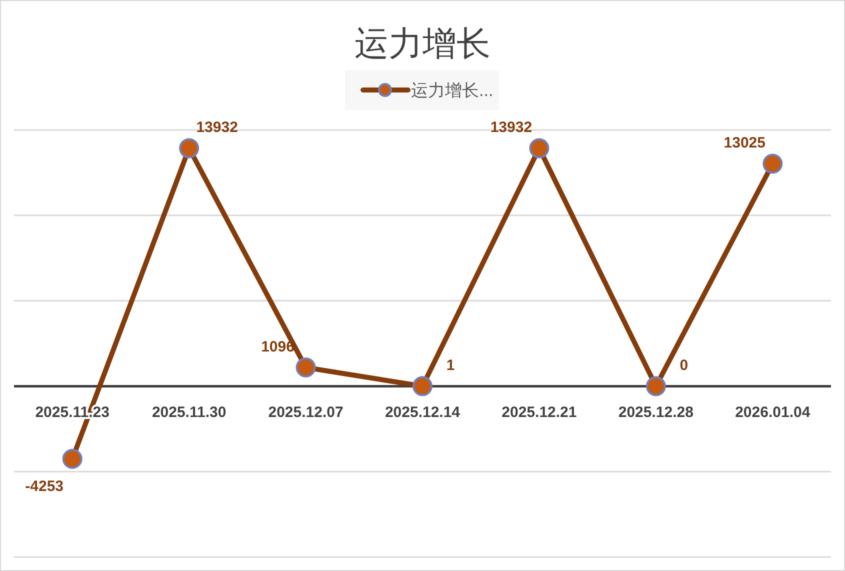 Image resolution: width=845 pixels, height=571 pixels. I want to click on x-tick-label: 2025.11.30, so click(189, 413).